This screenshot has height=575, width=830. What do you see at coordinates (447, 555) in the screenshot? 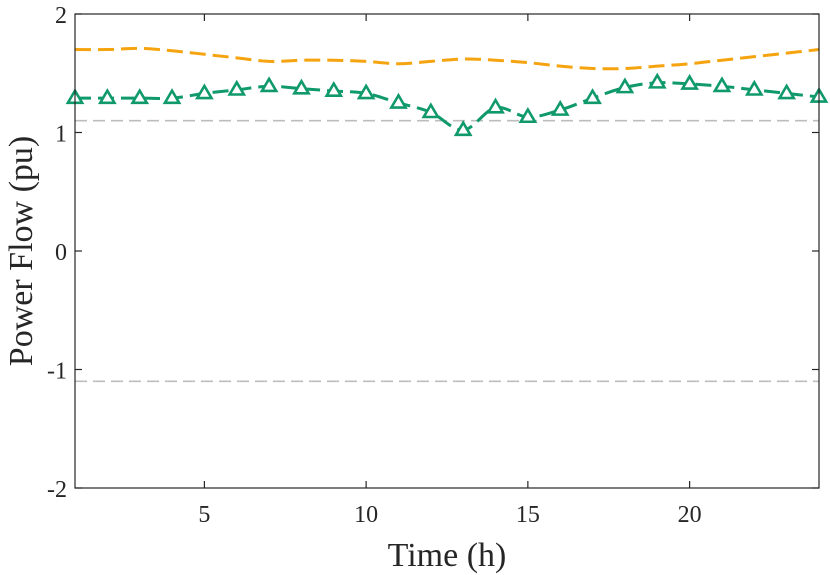
I see `x-axis-label: Time (h)` at bounding box center [447, 555].